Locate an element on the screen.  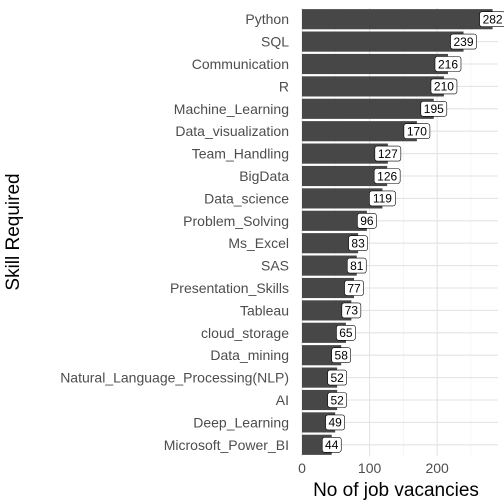
data-label: 210 is located at coordinates (444, 87).